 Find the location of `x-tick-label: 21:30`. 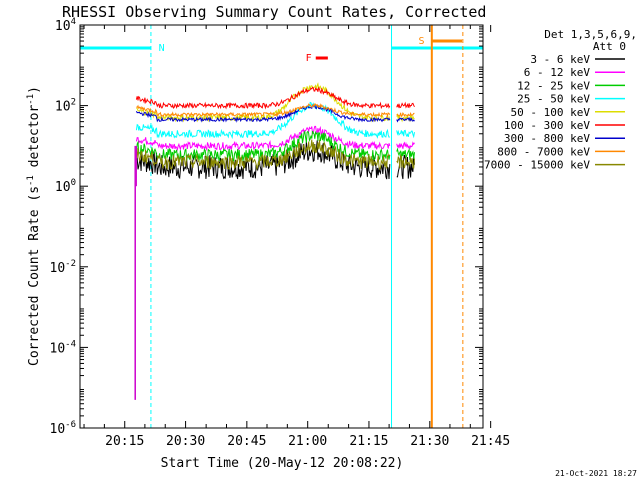

x-tick-label: 21:30 is located at coordinates (429, 441).